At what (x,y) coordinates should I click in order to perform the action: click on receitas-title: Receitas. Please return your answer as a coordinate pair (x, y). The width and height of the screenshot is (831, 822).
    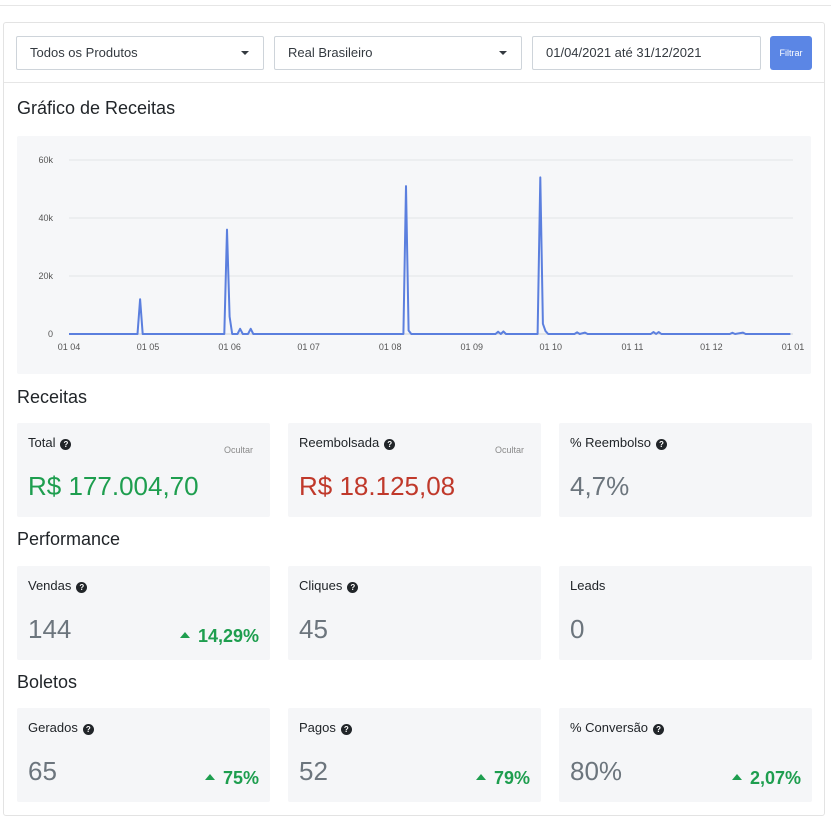
    Looking at the image, I should click on (52, 397).